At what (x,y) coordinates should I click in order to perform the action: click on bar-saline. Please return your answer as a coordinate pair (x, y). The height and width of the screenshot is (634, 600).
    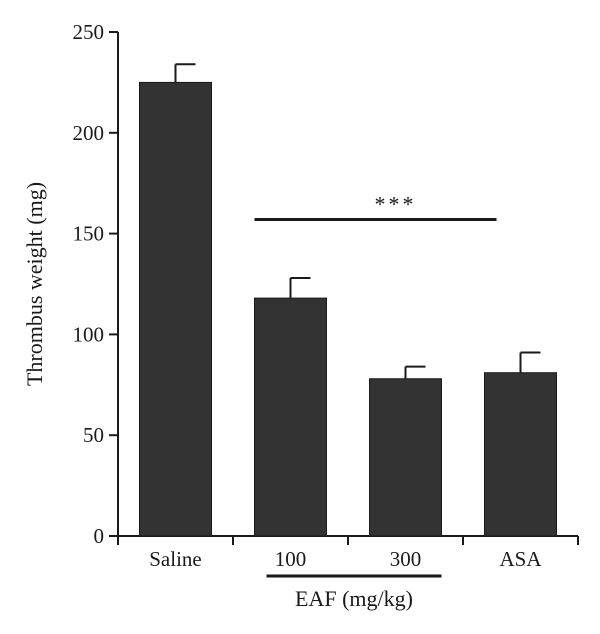
    Looking at the image, I should click on (175, 309).